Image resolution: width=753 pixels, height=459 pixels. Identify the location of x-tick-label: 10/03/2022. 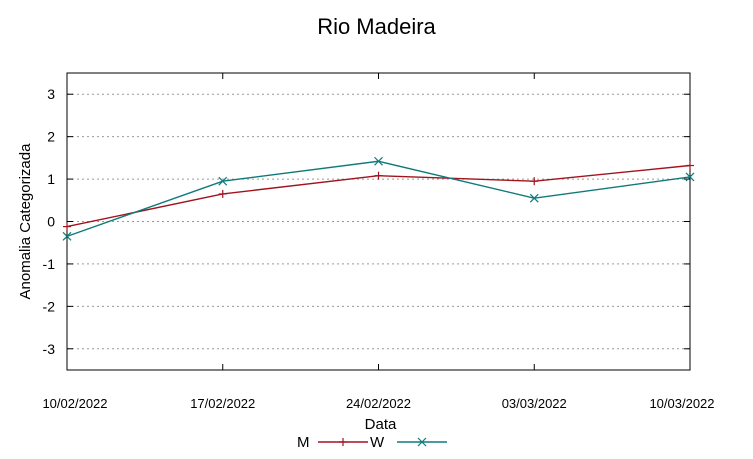
(681, 403).